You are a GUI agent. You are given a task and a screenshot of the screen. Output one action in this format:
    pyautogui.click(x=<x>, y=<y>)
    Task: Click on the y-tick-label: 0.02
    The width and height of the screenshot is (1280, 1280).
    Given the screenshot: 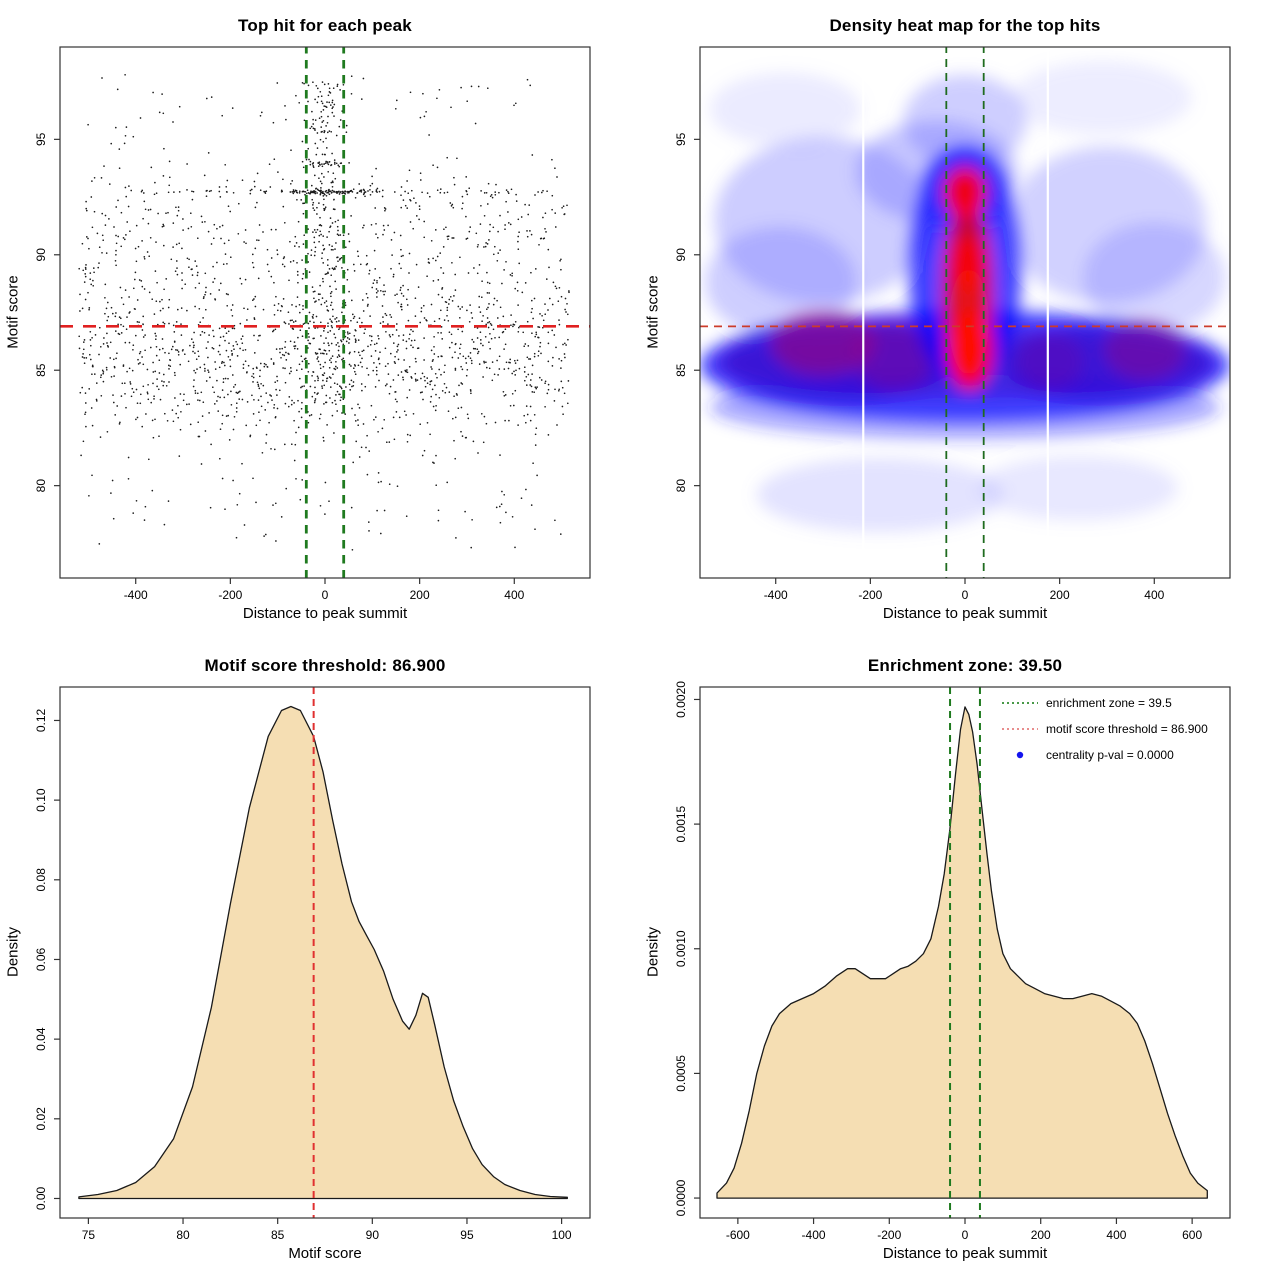 What is the action you would take?
    pyautogui.click(x=41, y=1119)
    